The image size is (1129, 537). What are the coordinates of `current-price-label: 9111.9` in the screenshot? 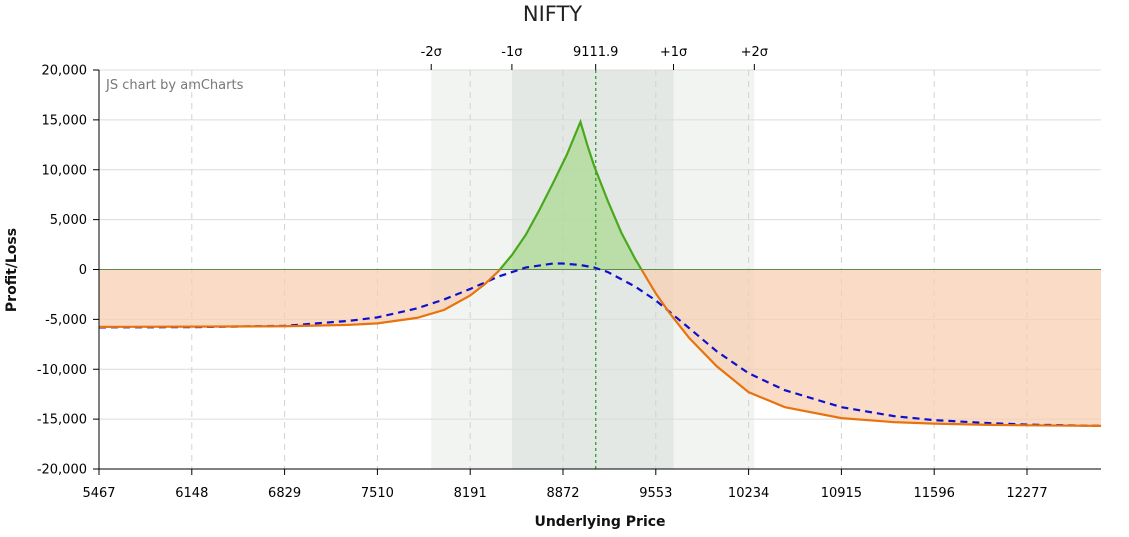 It's located at (596, 52).